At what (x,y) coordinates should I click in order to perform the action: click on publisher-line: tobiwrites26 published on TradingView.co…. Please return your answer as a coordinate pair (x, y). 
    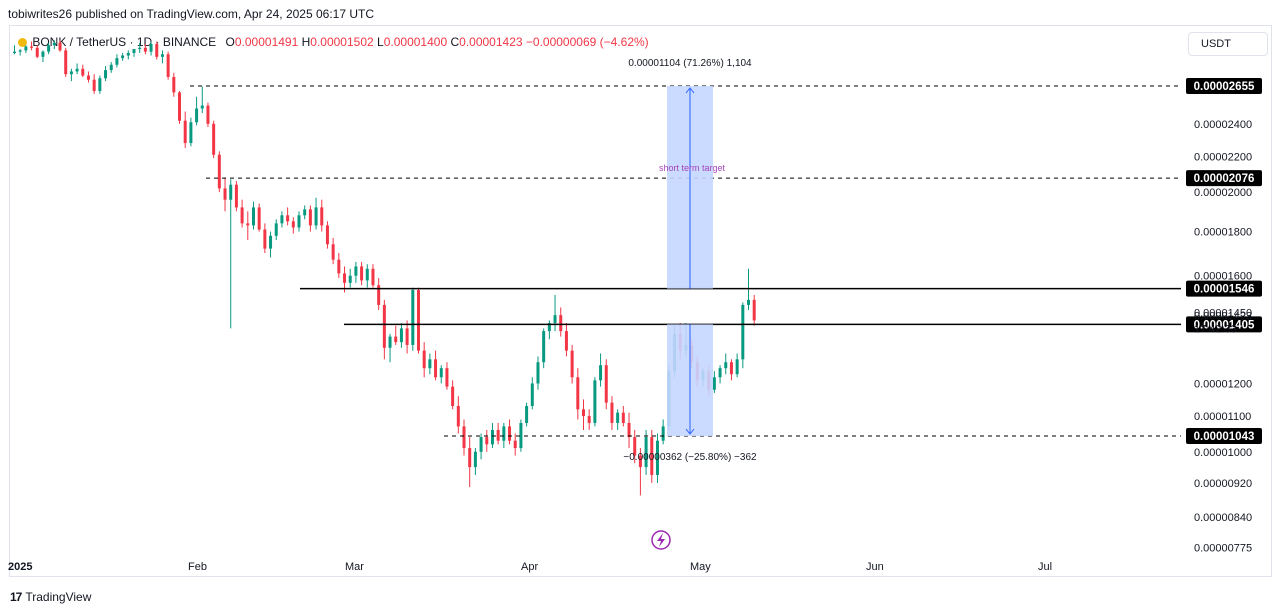
    Looking at the image, I should click on (191, 14).